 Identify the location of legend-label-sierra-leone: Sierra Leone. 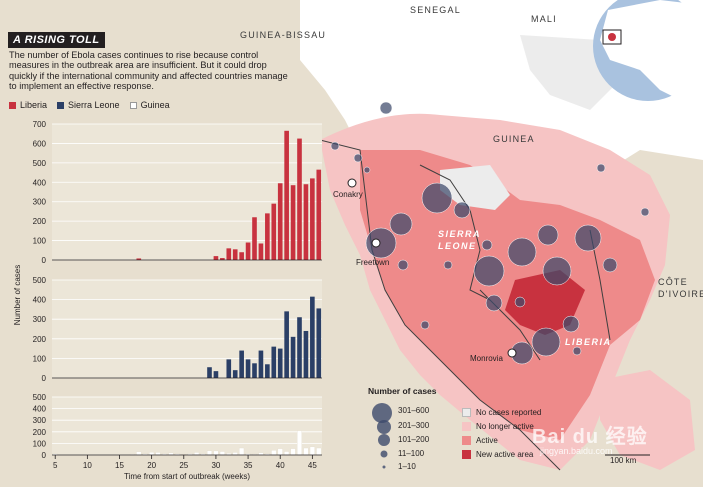
(94, 105).